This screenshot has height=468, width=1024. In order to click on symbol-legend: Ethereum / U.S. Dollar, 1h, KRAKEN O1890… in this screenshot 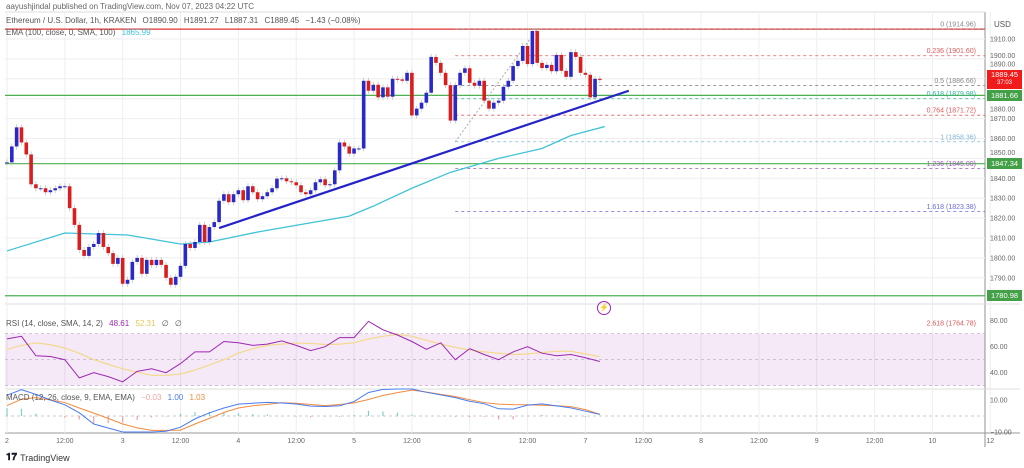, I will do `click(185, 20)`.